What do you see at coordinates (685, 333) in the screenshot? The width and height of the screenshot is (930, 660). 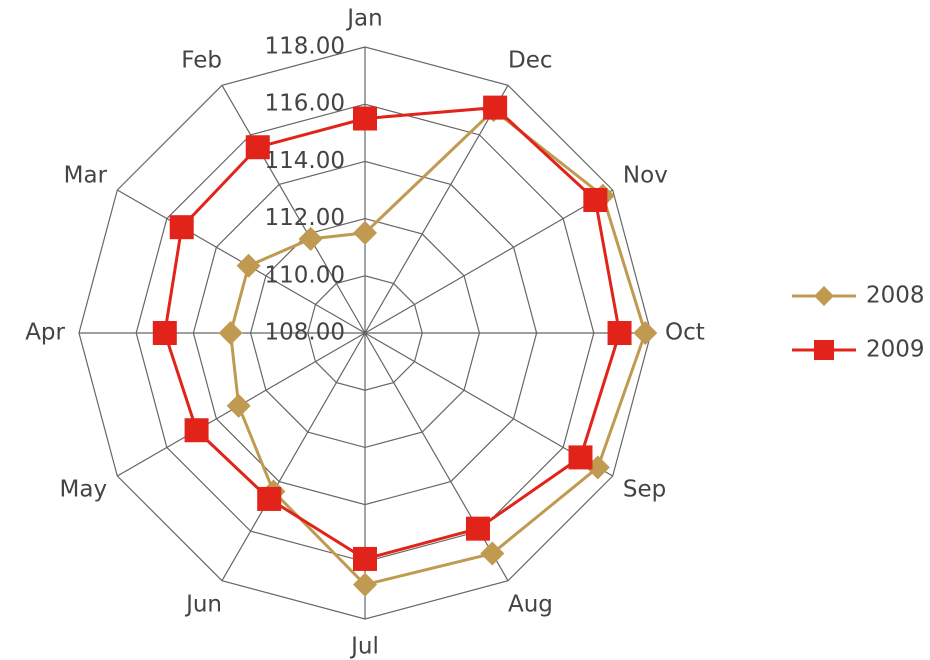 I see `category-label: Oct` at bounding box center [685, 333].